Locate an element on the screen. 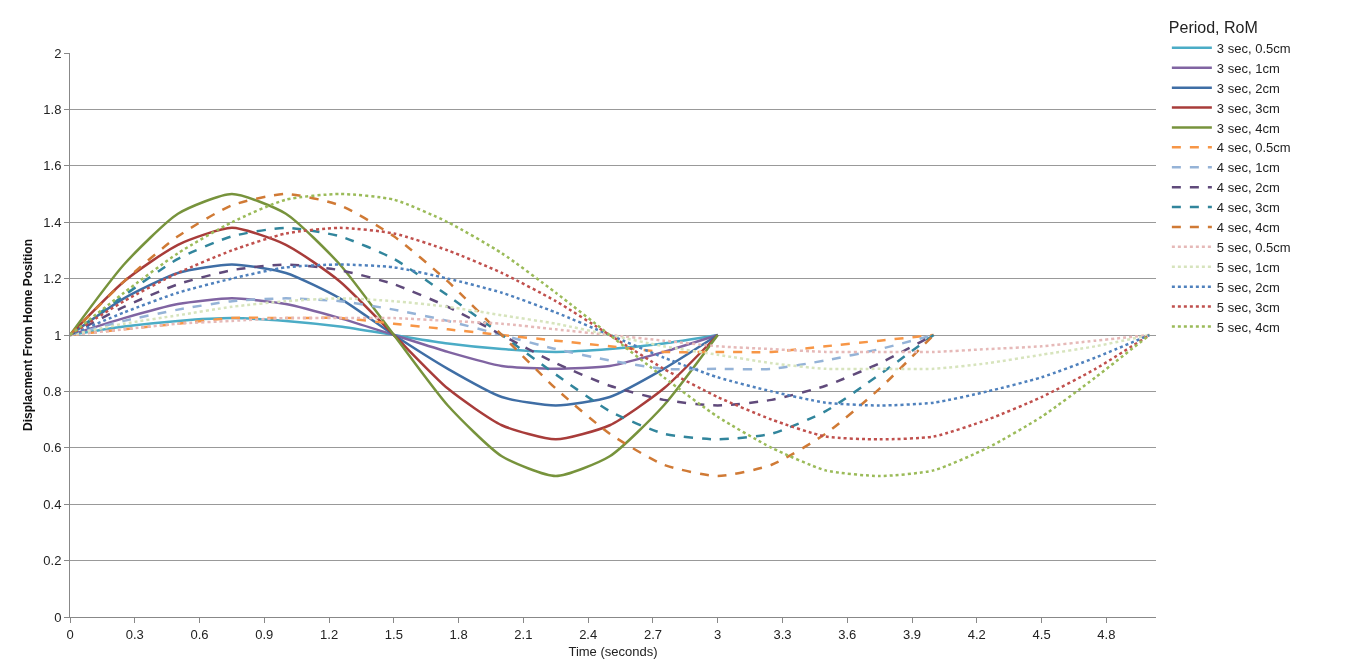 This screenshot has height=669, width=1346. x-tick-label: 0.6 is located at coordinates (199, 634).